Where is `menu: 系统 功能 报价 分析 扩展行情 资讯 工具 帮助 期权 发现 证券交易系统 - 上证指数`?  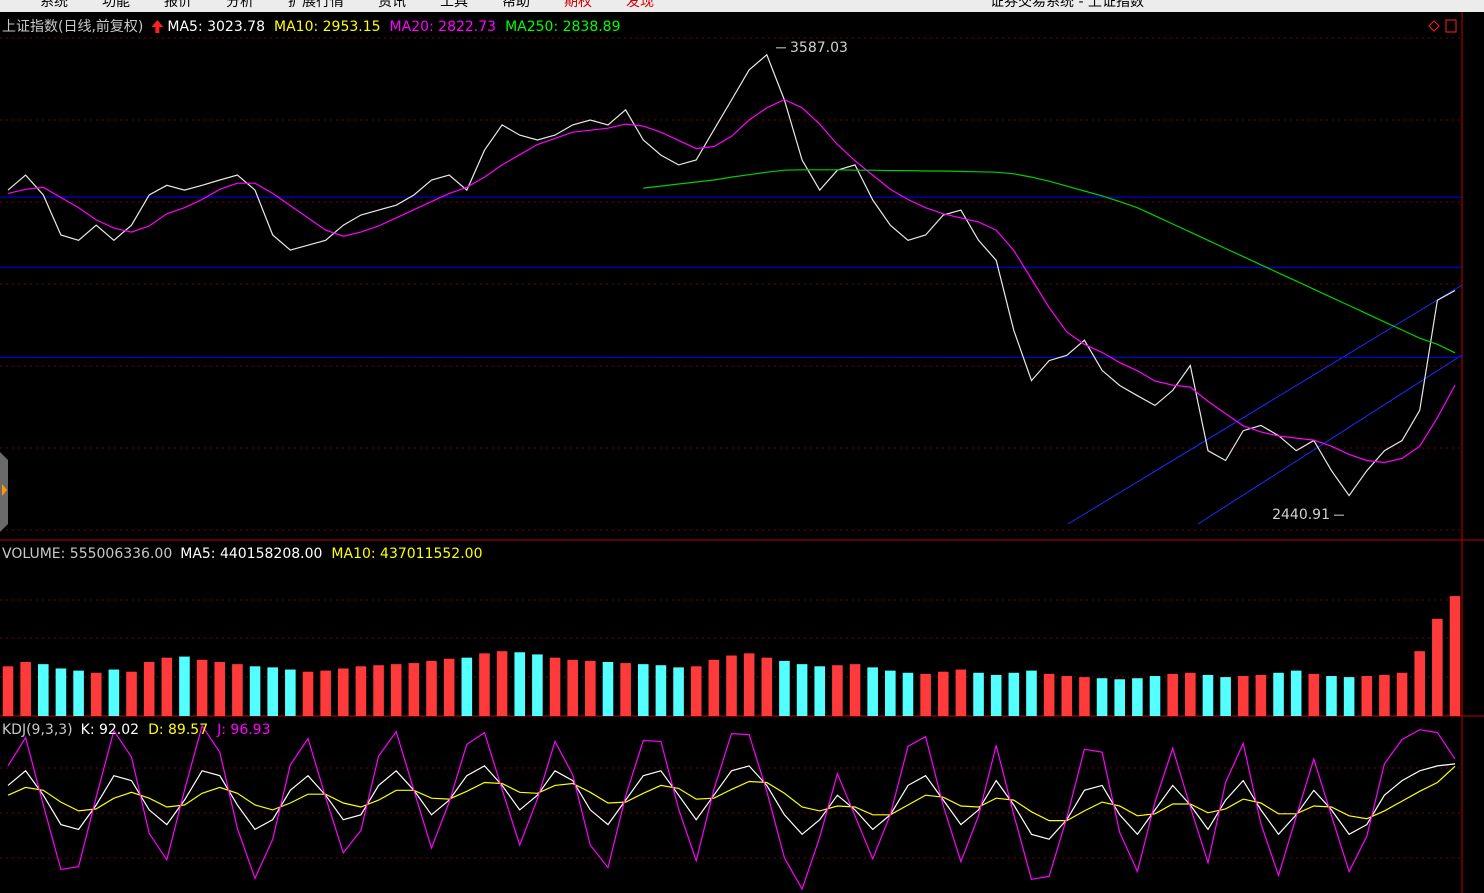
menu: 系统 功能 报价 分析 扩展行情 资讯 工具 帮助 期权 发现 证券交易系统 - 上证指数 is located at coordinates (592, 5).